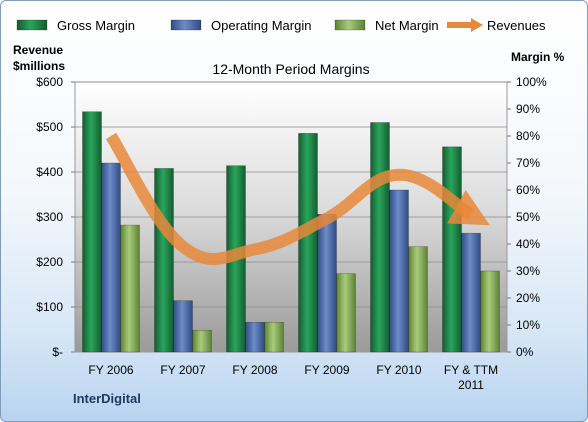 The image size is (588, 422). Describe the element at coordinates (477, 25) in the screenshot. I see `legend-arrow` at that location.